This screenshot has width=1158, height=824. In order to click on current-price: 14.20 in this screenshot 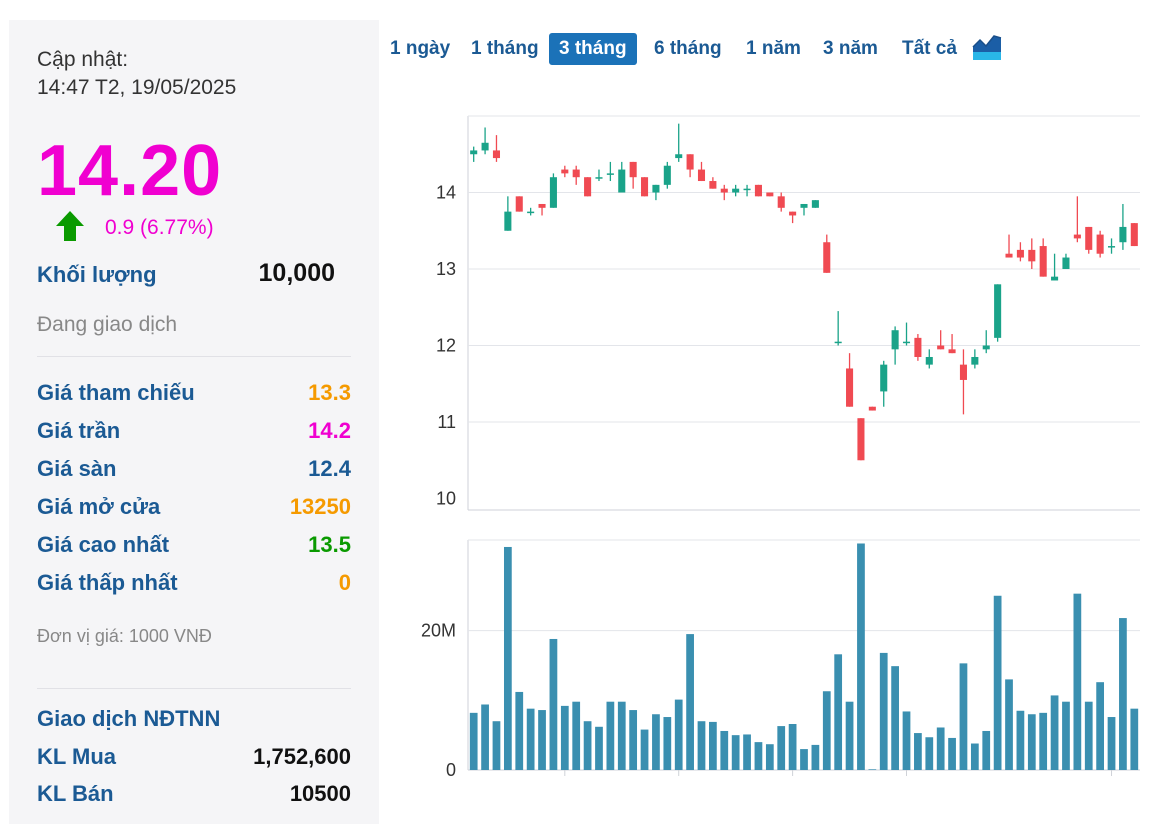, I will do `click(130, 171)`.